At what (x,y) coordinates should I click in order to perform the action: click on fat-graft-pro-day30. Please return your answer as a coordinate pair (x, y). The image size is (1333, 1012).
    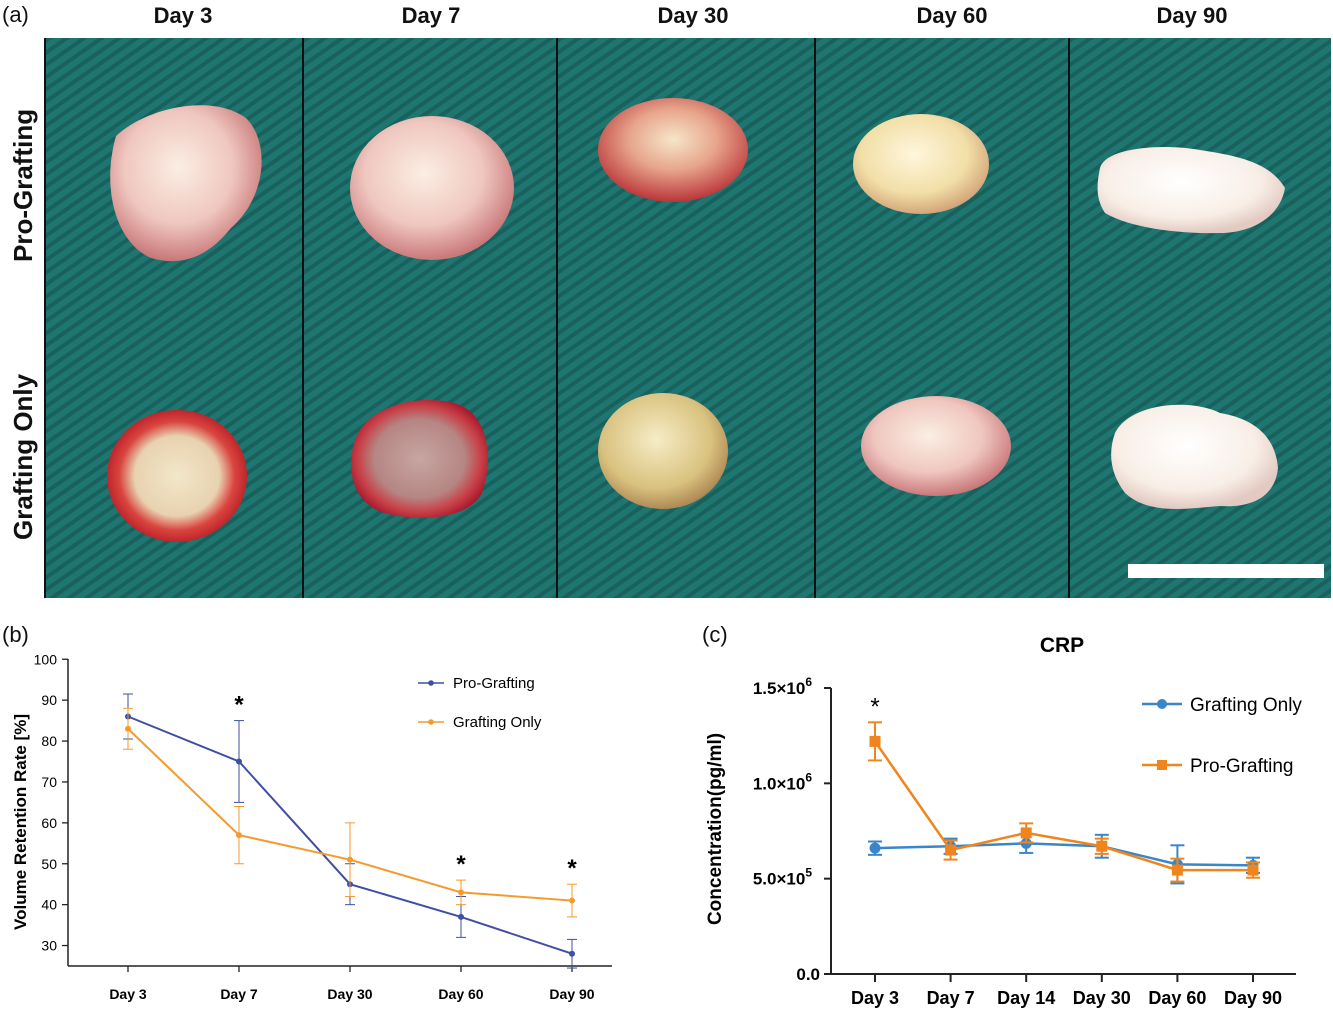
    Looking at the image, I should click on (673, 150).